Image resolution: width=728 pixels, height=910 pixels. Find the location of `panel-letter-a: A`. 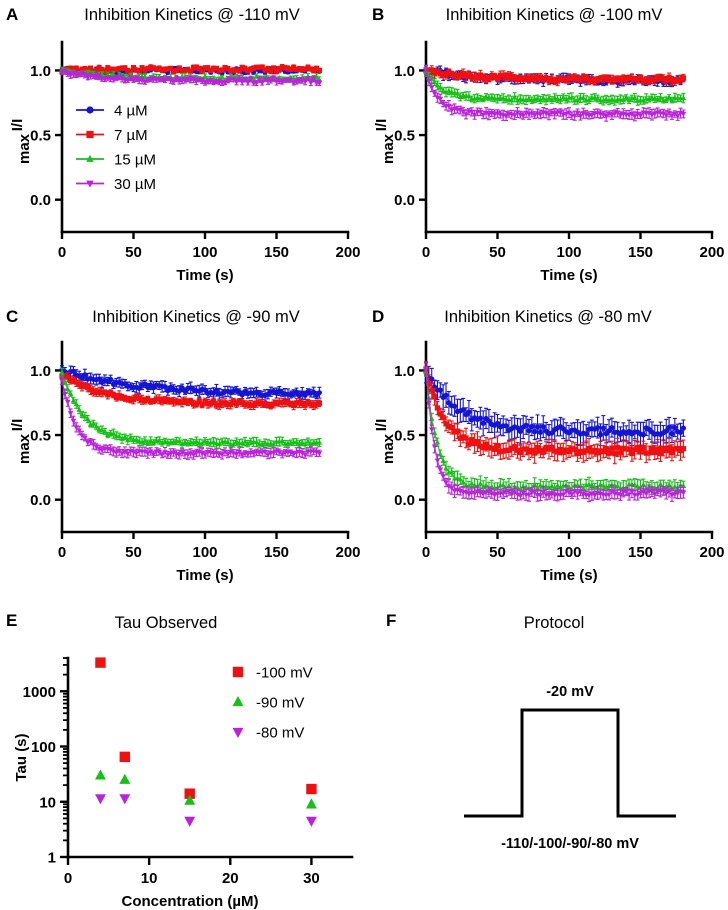

panel-letter-a: A is located at coordinates (12, 14).